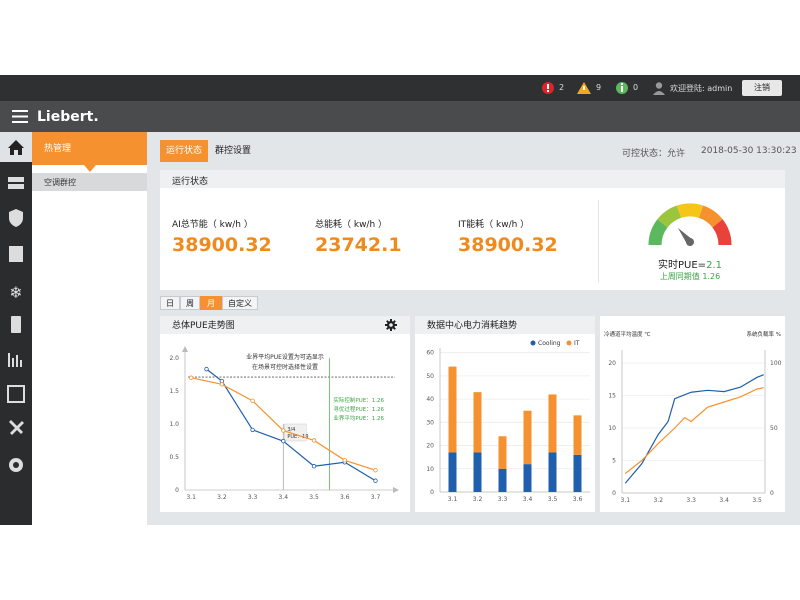 This screenshot has height=600, width=800. Describe the element at coordinates (585, 88) in the screenshot. I see `alert-icons` at that location.